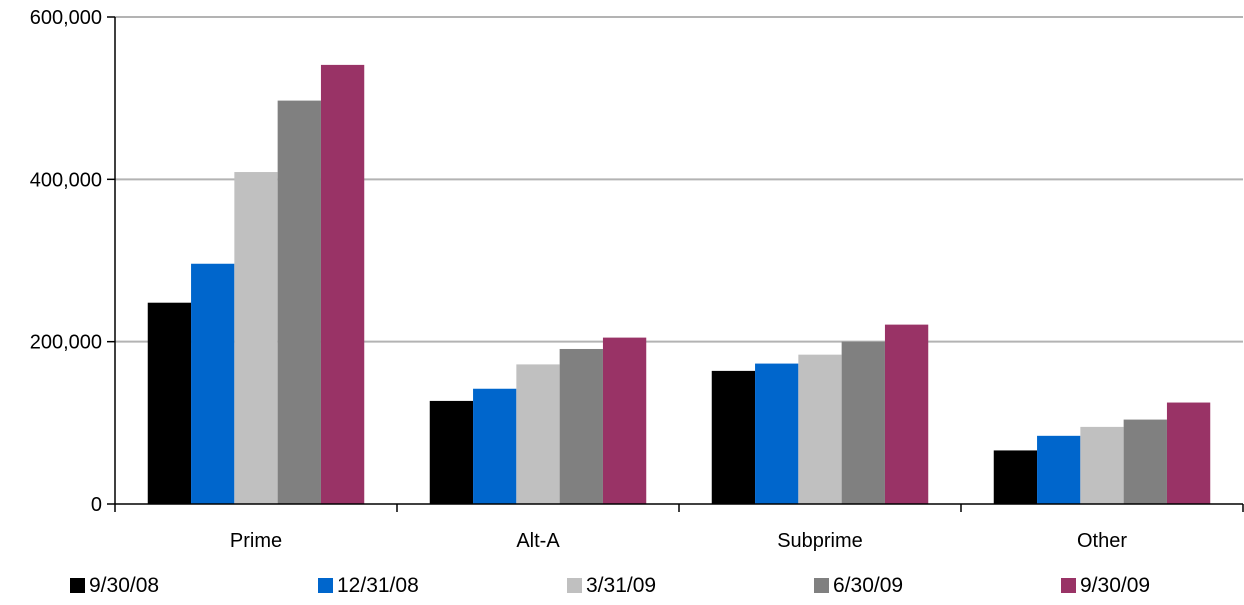 The width and height of the screenshot is (1244, 605). I want to click on legend: 9/30/08 12/31/08 3/31/09 6/30/09 9/30/09, so click(610, 585).